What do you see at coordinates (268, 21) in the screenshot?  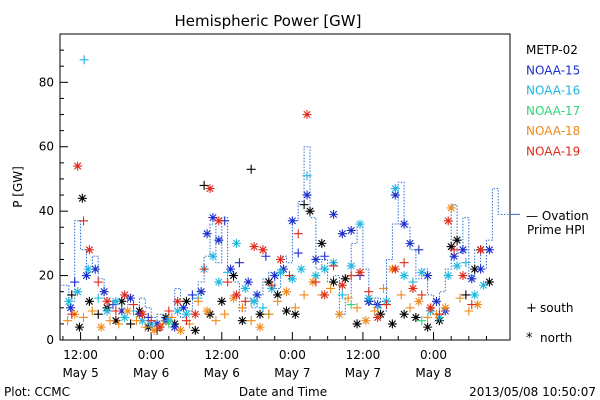 I see `chart-title: Hemispheric Power [GW]` at bounding box center [268, 21].